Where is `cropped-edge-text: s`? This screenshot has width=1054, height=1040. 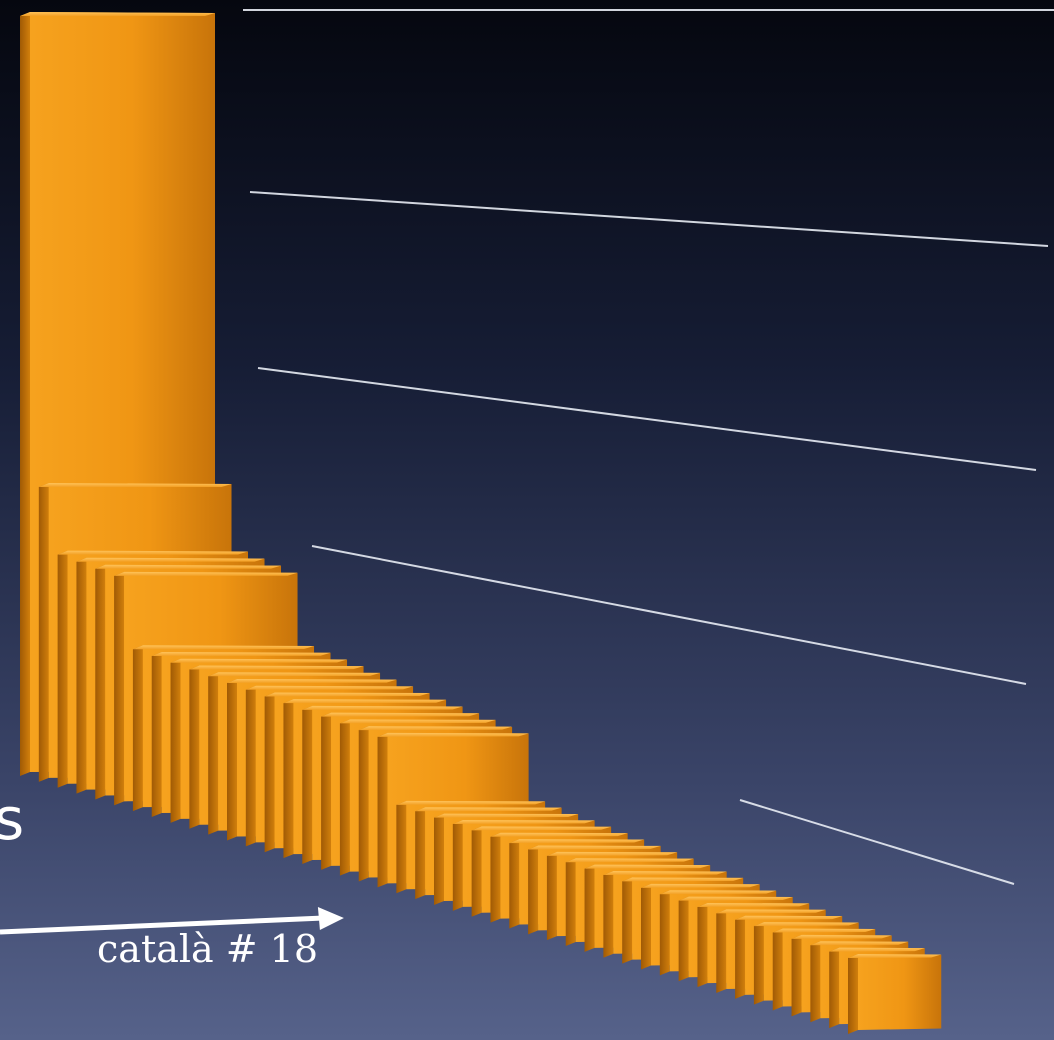 cropped-edge-text: s is located at coordinates (12, 819).